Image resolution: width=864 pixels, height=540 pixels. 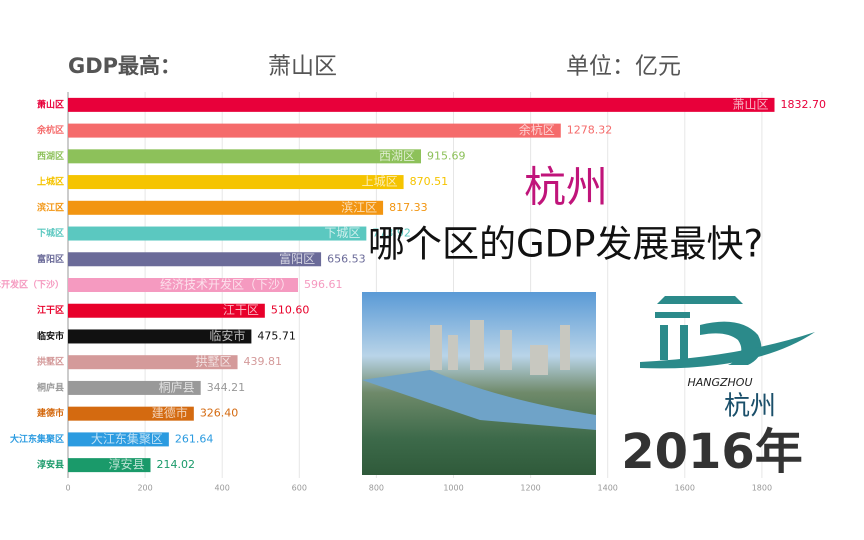 I want to click on leader: 萧山区, so click(x=302, y=67).